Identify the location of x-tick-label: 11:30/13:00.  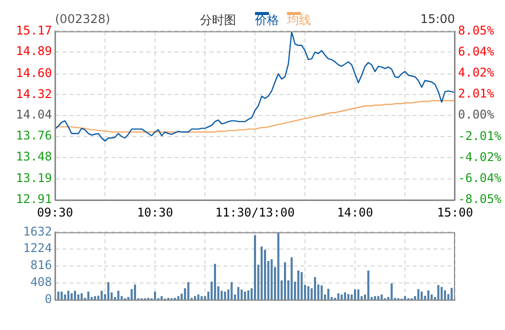
(255, 212).